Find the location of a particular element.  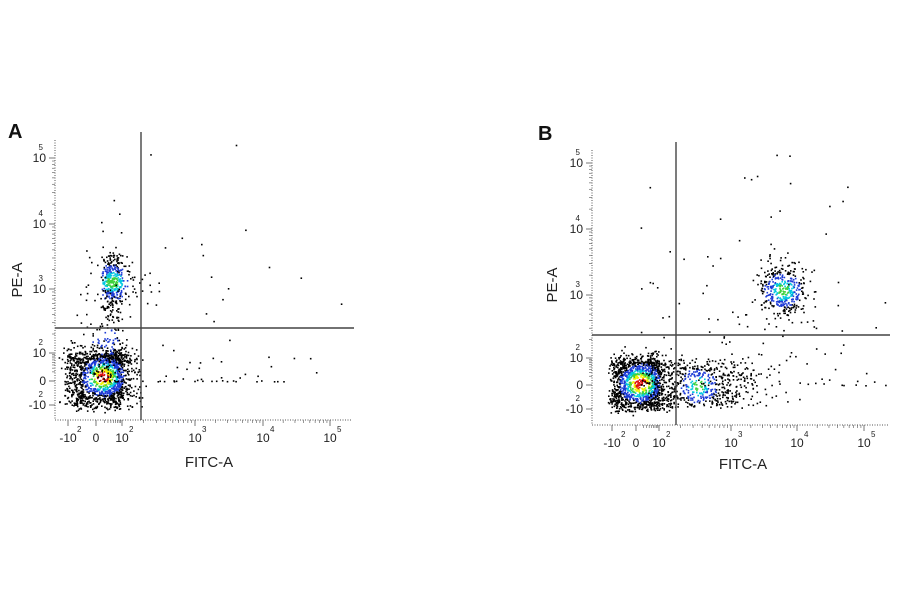

y-tick-label: 0 is located at coordinates (579, 385).